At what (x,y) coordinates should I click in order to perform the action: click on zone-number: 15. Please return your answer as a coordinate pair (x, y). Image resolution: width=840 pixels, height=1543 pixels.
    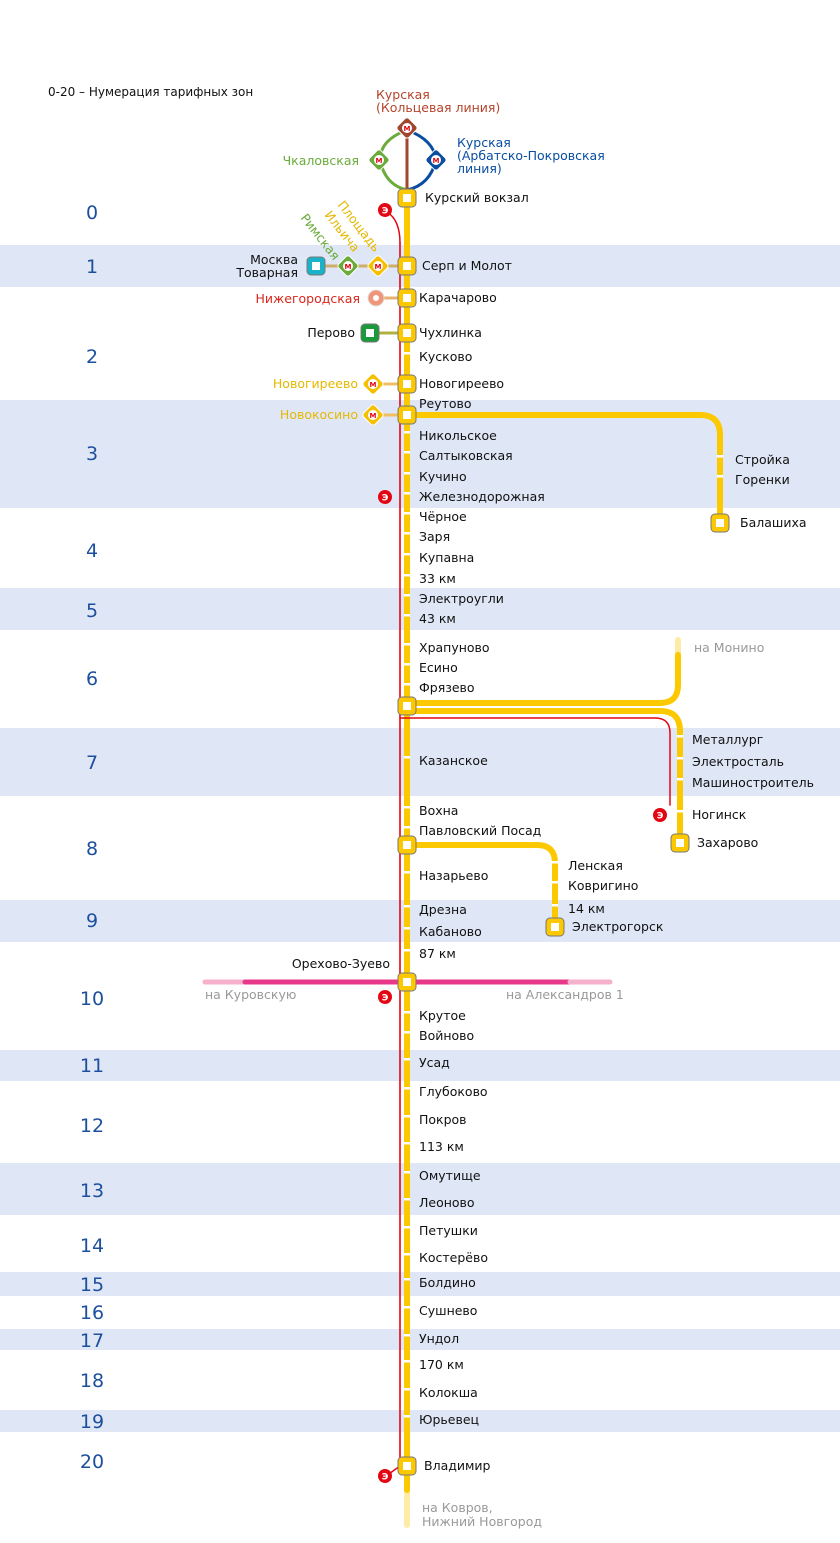
    Looking at the image, I should click on (92, 1285).